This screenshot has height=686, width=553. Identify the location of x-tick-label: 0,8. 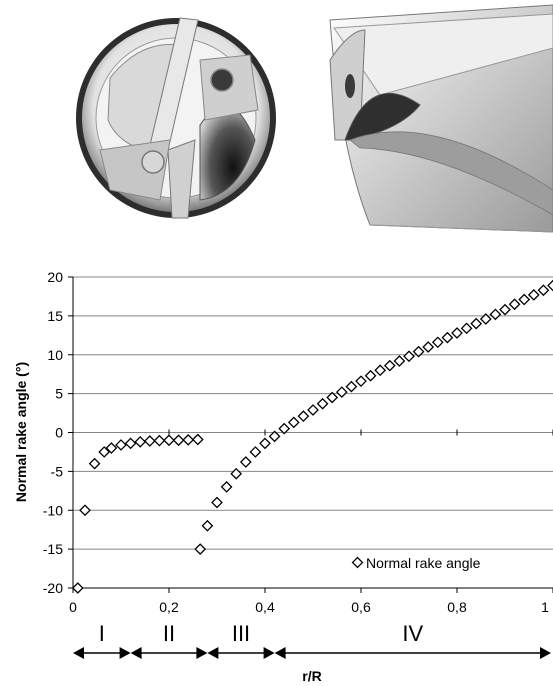
(457, 607).